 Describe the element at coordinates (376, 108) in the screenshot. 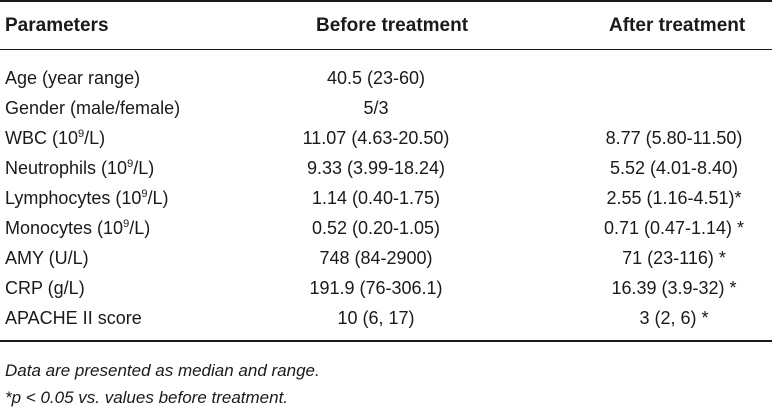

I see `cell-before: 5/3` at that location.